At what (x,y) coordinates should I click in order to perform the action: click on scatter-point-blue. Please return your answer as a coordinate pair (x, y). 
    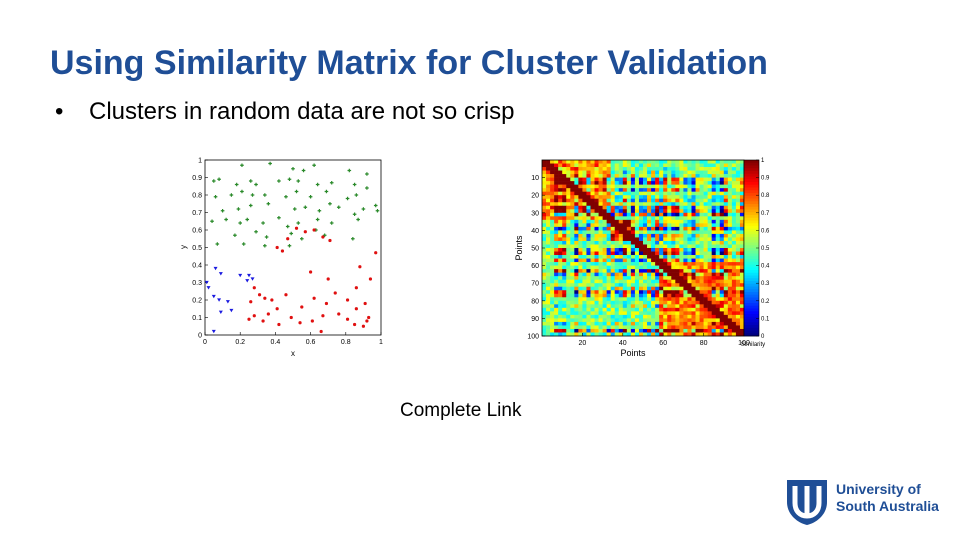
    Looking at the image, I should click on (213, 331).